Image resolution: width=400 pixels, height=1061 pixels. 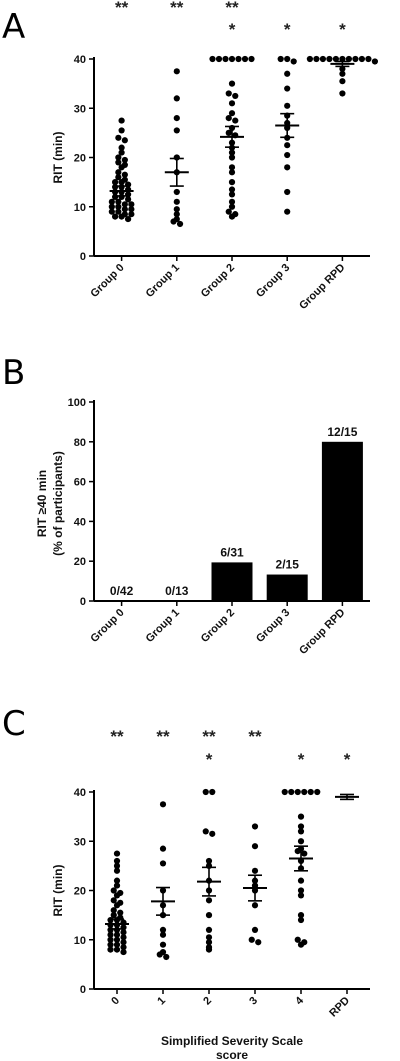 What do you see at coordinates (42, 503) in the screenshot?
I see `y-axis-label-line1: RIT ≥40 min` at bounding box center [42, 503].